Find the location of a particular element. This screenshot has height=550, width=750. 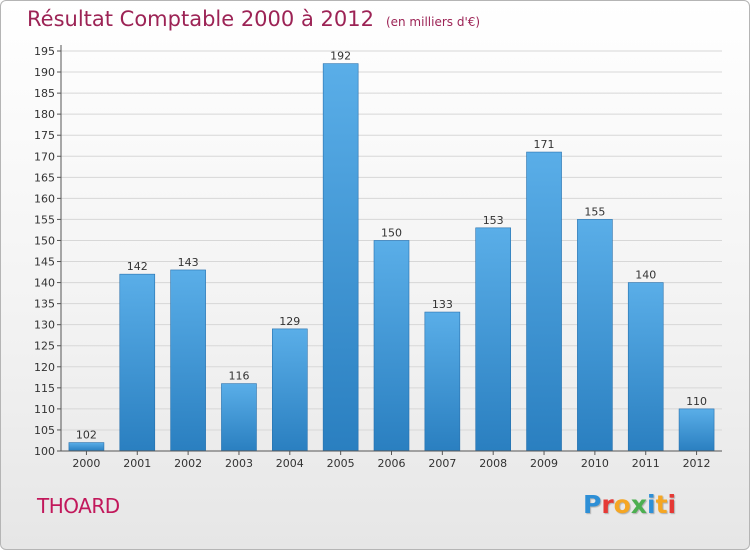

y-tick-label: 130 is located at coordinates (44, 325).